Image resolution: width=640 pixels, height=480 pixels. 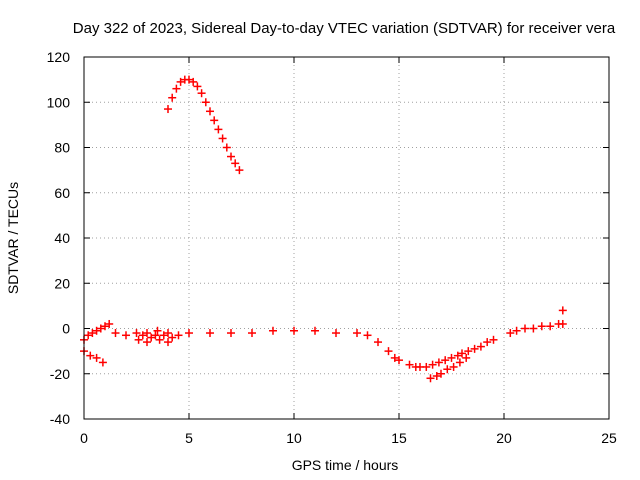 What do you see at coordinates (294, 438) in the screenshot?
I see `x-tick-label: 10` at bounding box center [294, 438].